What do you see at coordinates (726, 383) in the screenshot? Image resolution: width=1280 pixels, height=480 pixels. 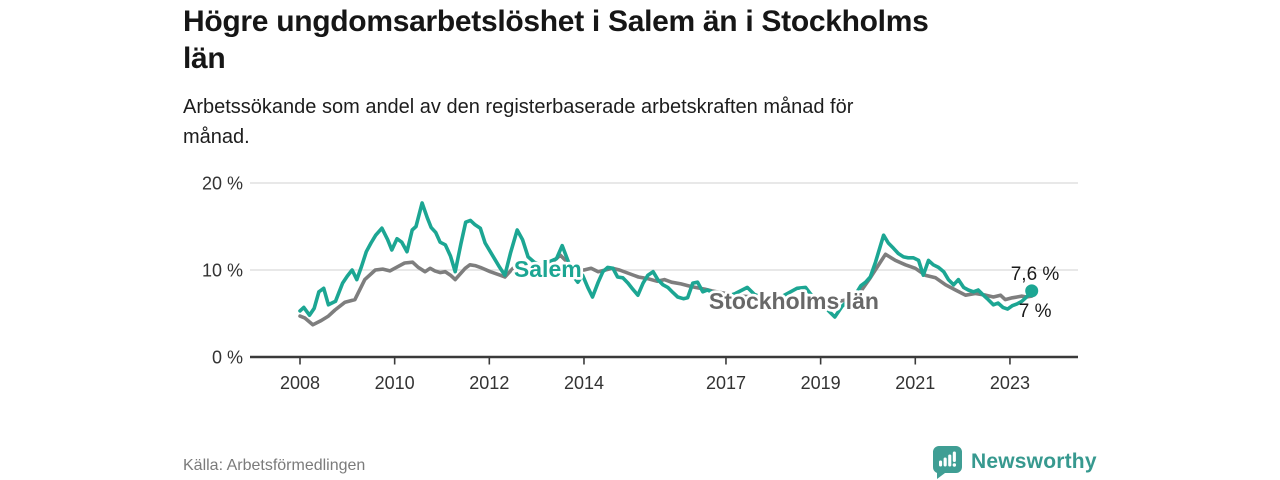 I see `x-tick-label: 2017` at bounding box center [726, 383].